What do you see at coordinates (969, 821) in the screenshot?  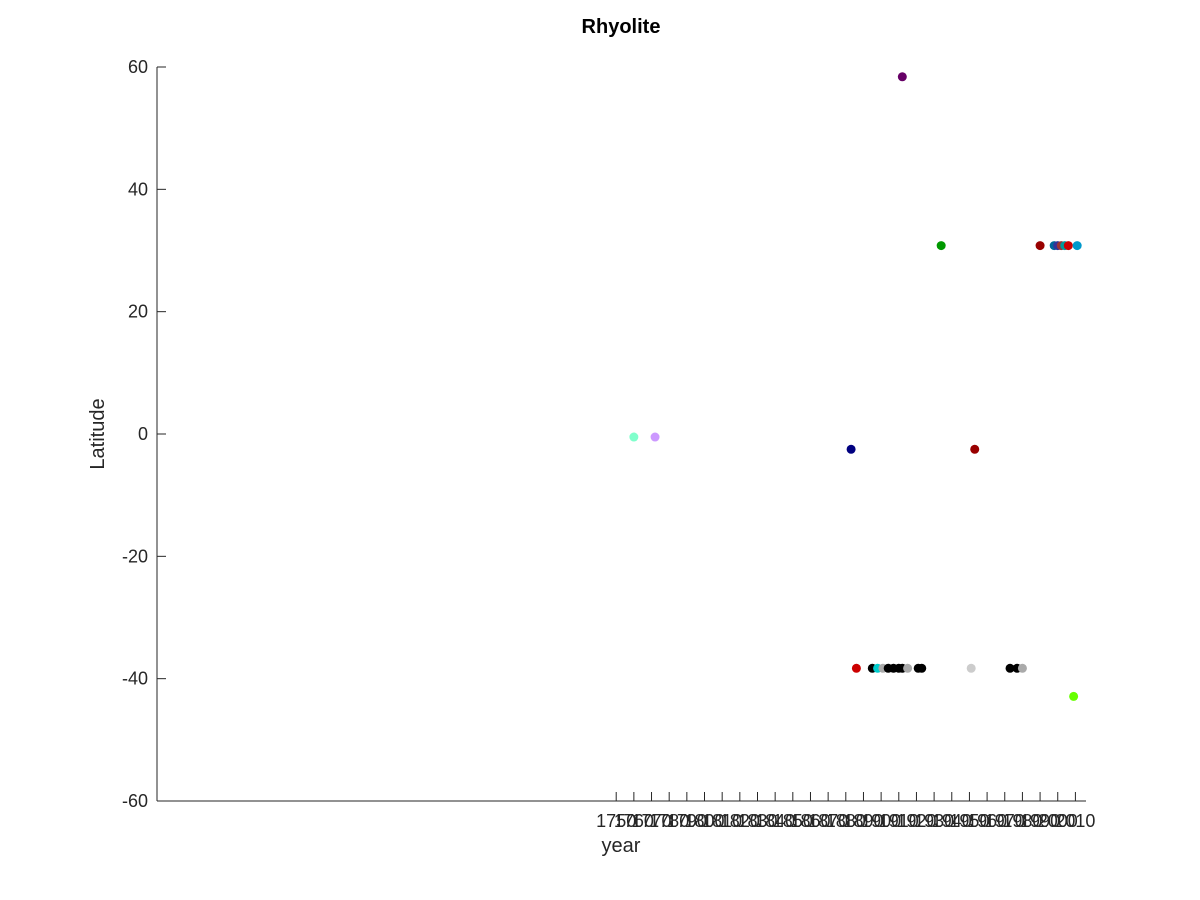 I see `x-tick-label: 1950` at bounding box center [969, 821].